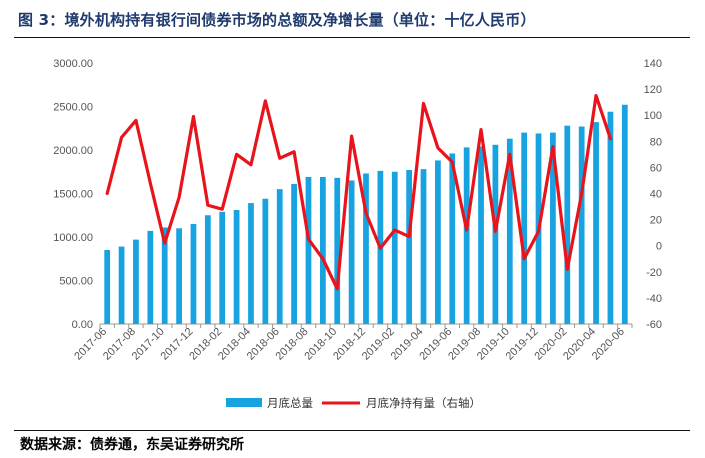 This screenshot has height=458, width=705. What do you see at coordinates (244, 402) in the screenshot?
I see `legend-swatch-bar` at bounding box center [244, 402].